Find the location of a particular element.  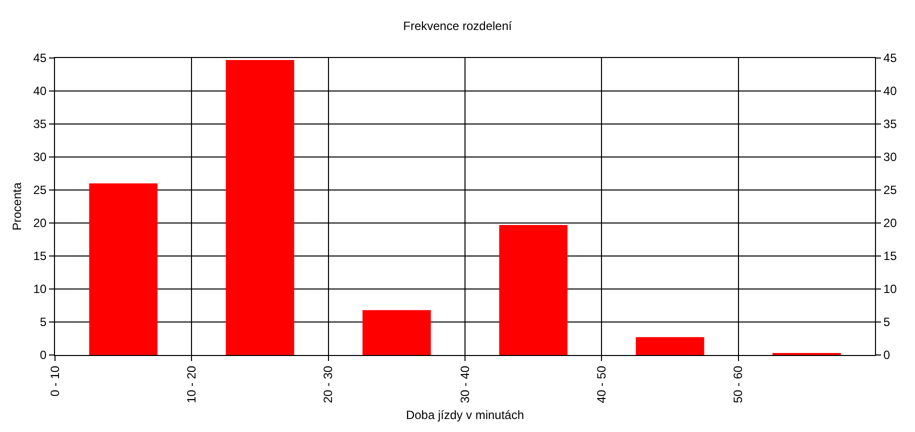

y2-tick-label: 25 is located at coordinates (890, 190).